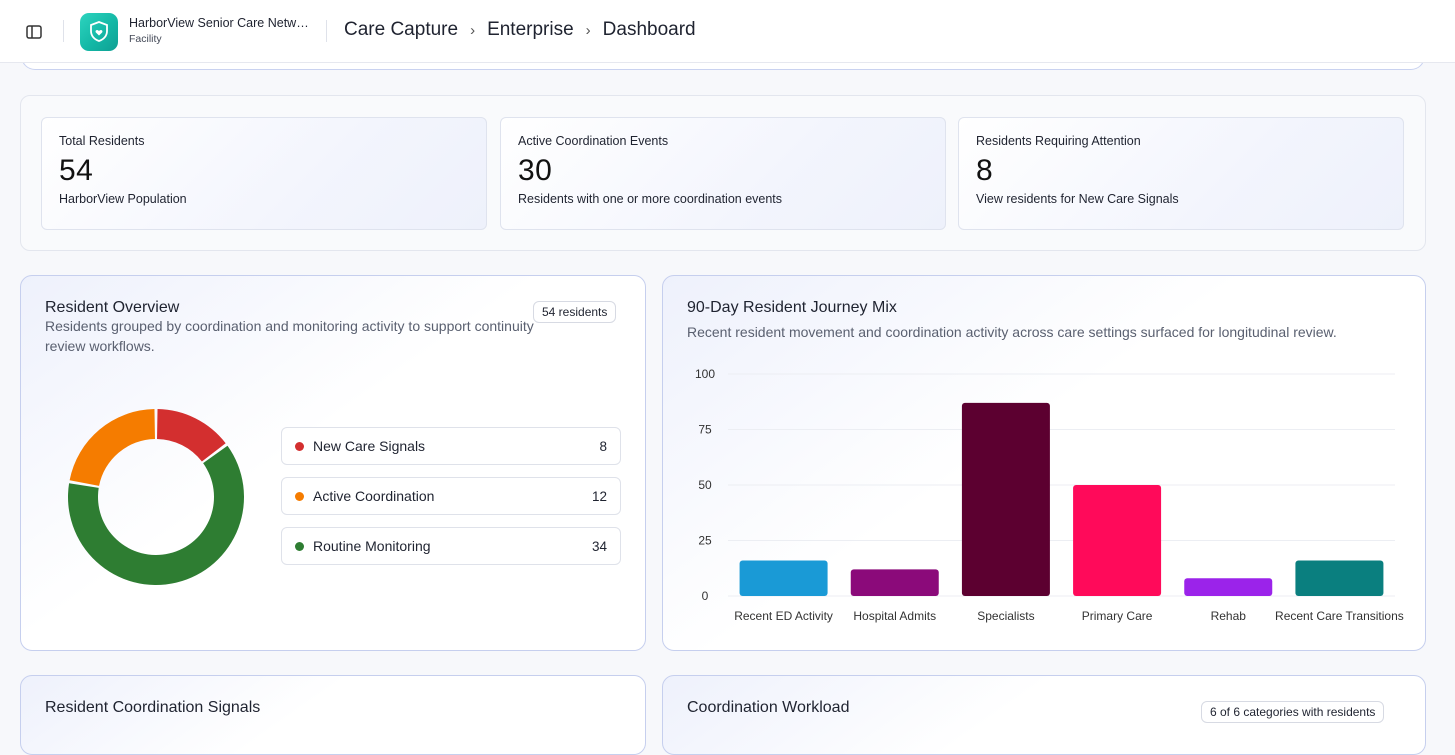  I want to click on donut-segment-routine-monitoring, so click(155, 515).